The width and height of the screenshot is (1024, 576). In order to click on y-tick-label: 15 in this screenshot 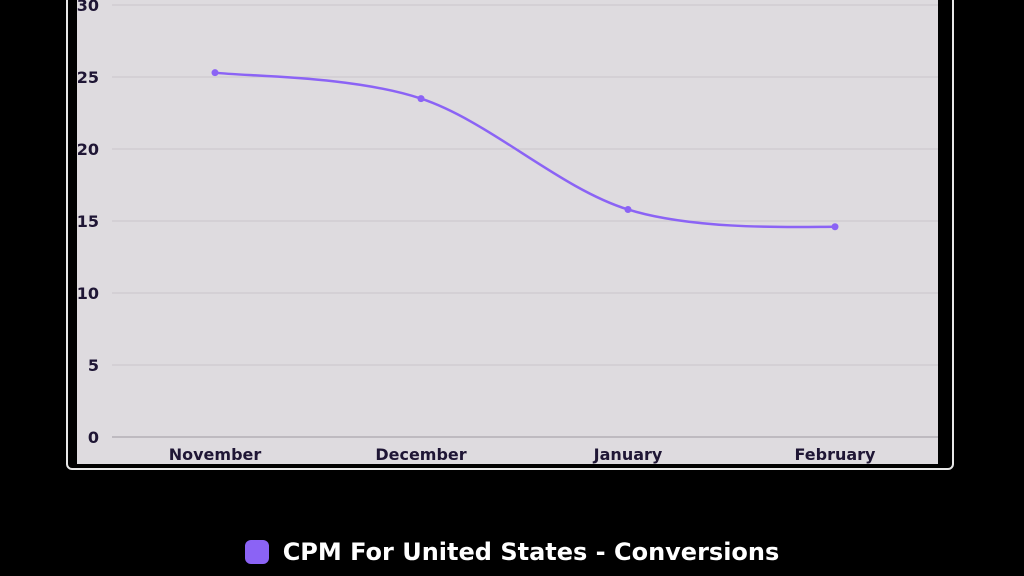, I will do `click(88, 221)`.